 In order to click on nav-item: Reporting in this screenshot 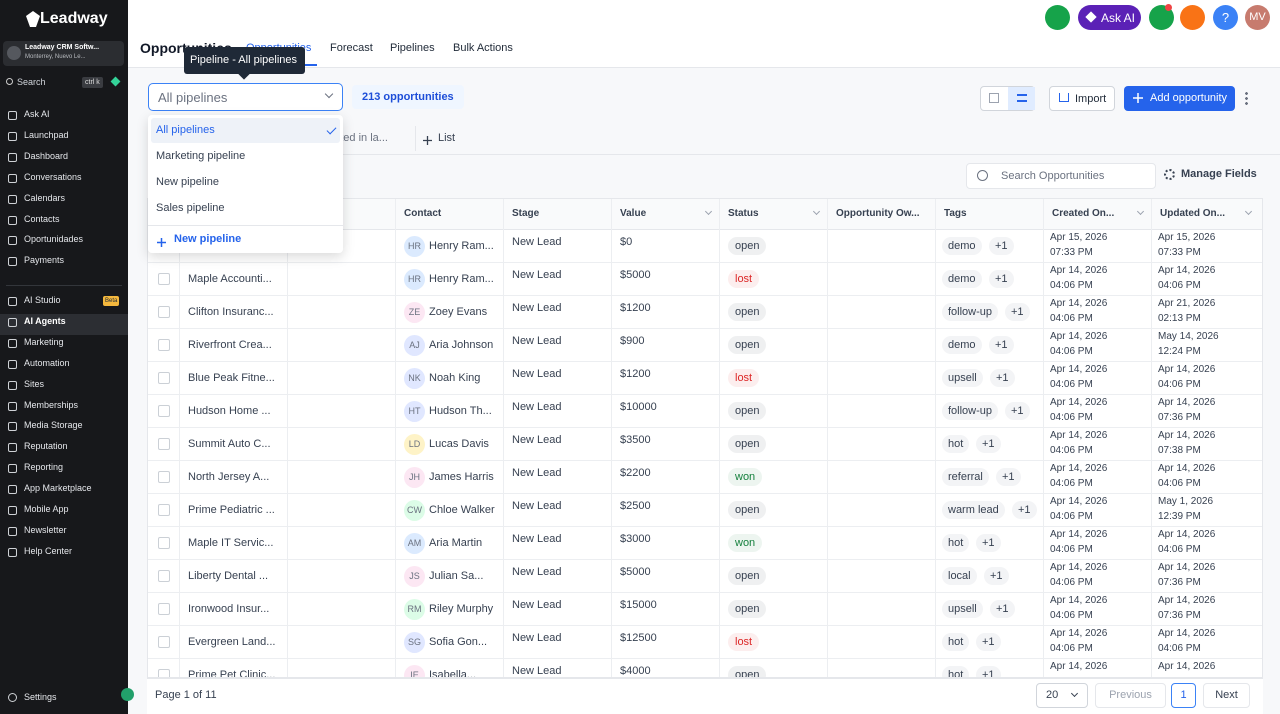, I will do `click(44, 467)`.